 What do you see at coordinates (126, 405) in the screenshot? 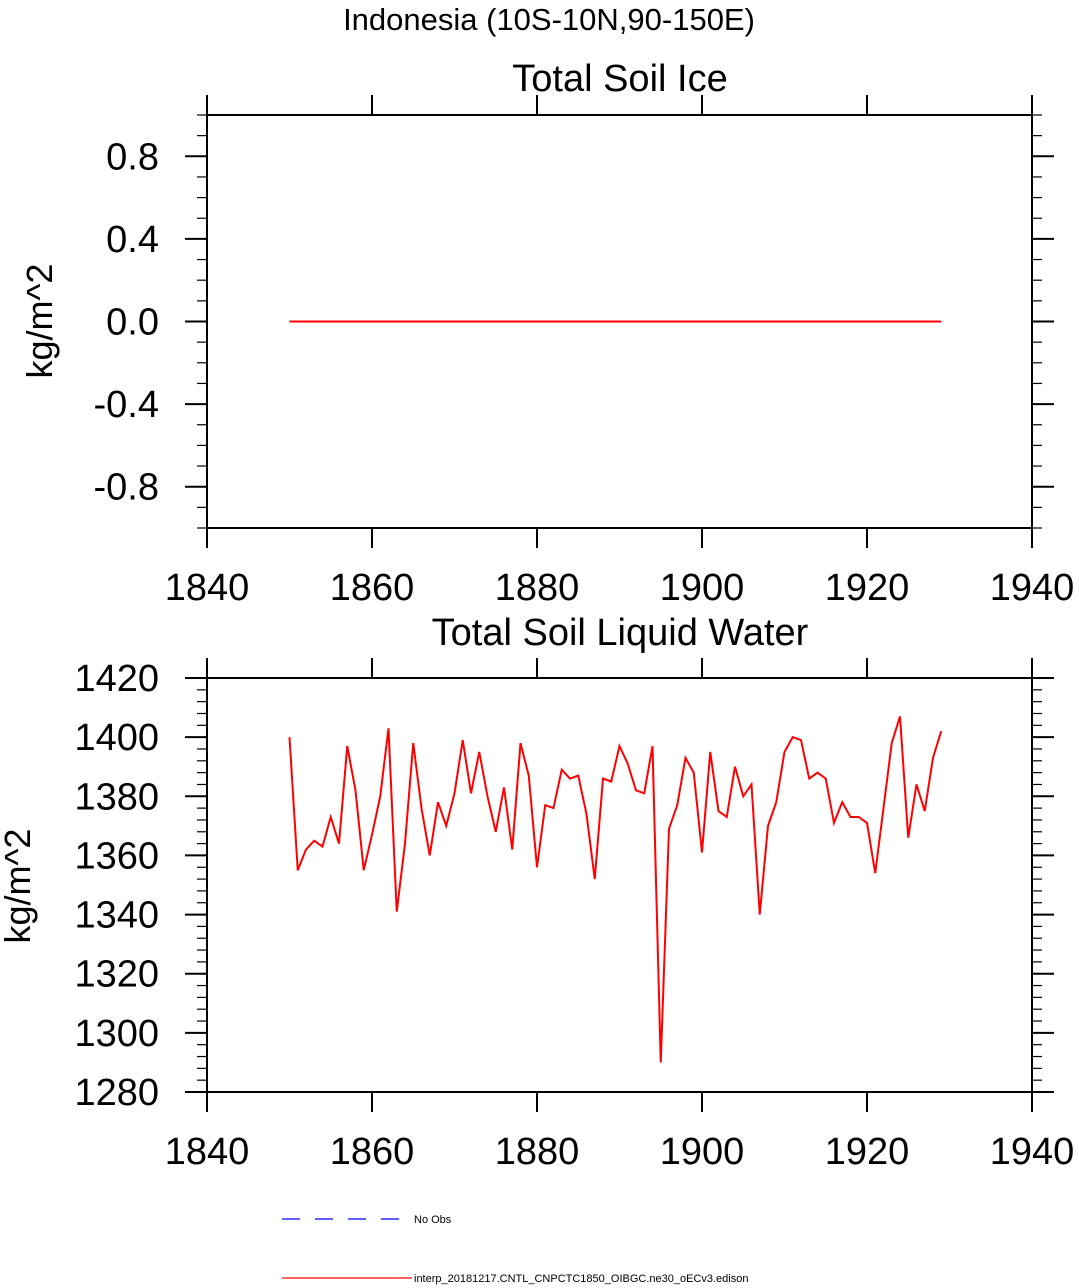
I see `soil-ice-y-tick-label: -0.4` at bounding box center [126, 405].